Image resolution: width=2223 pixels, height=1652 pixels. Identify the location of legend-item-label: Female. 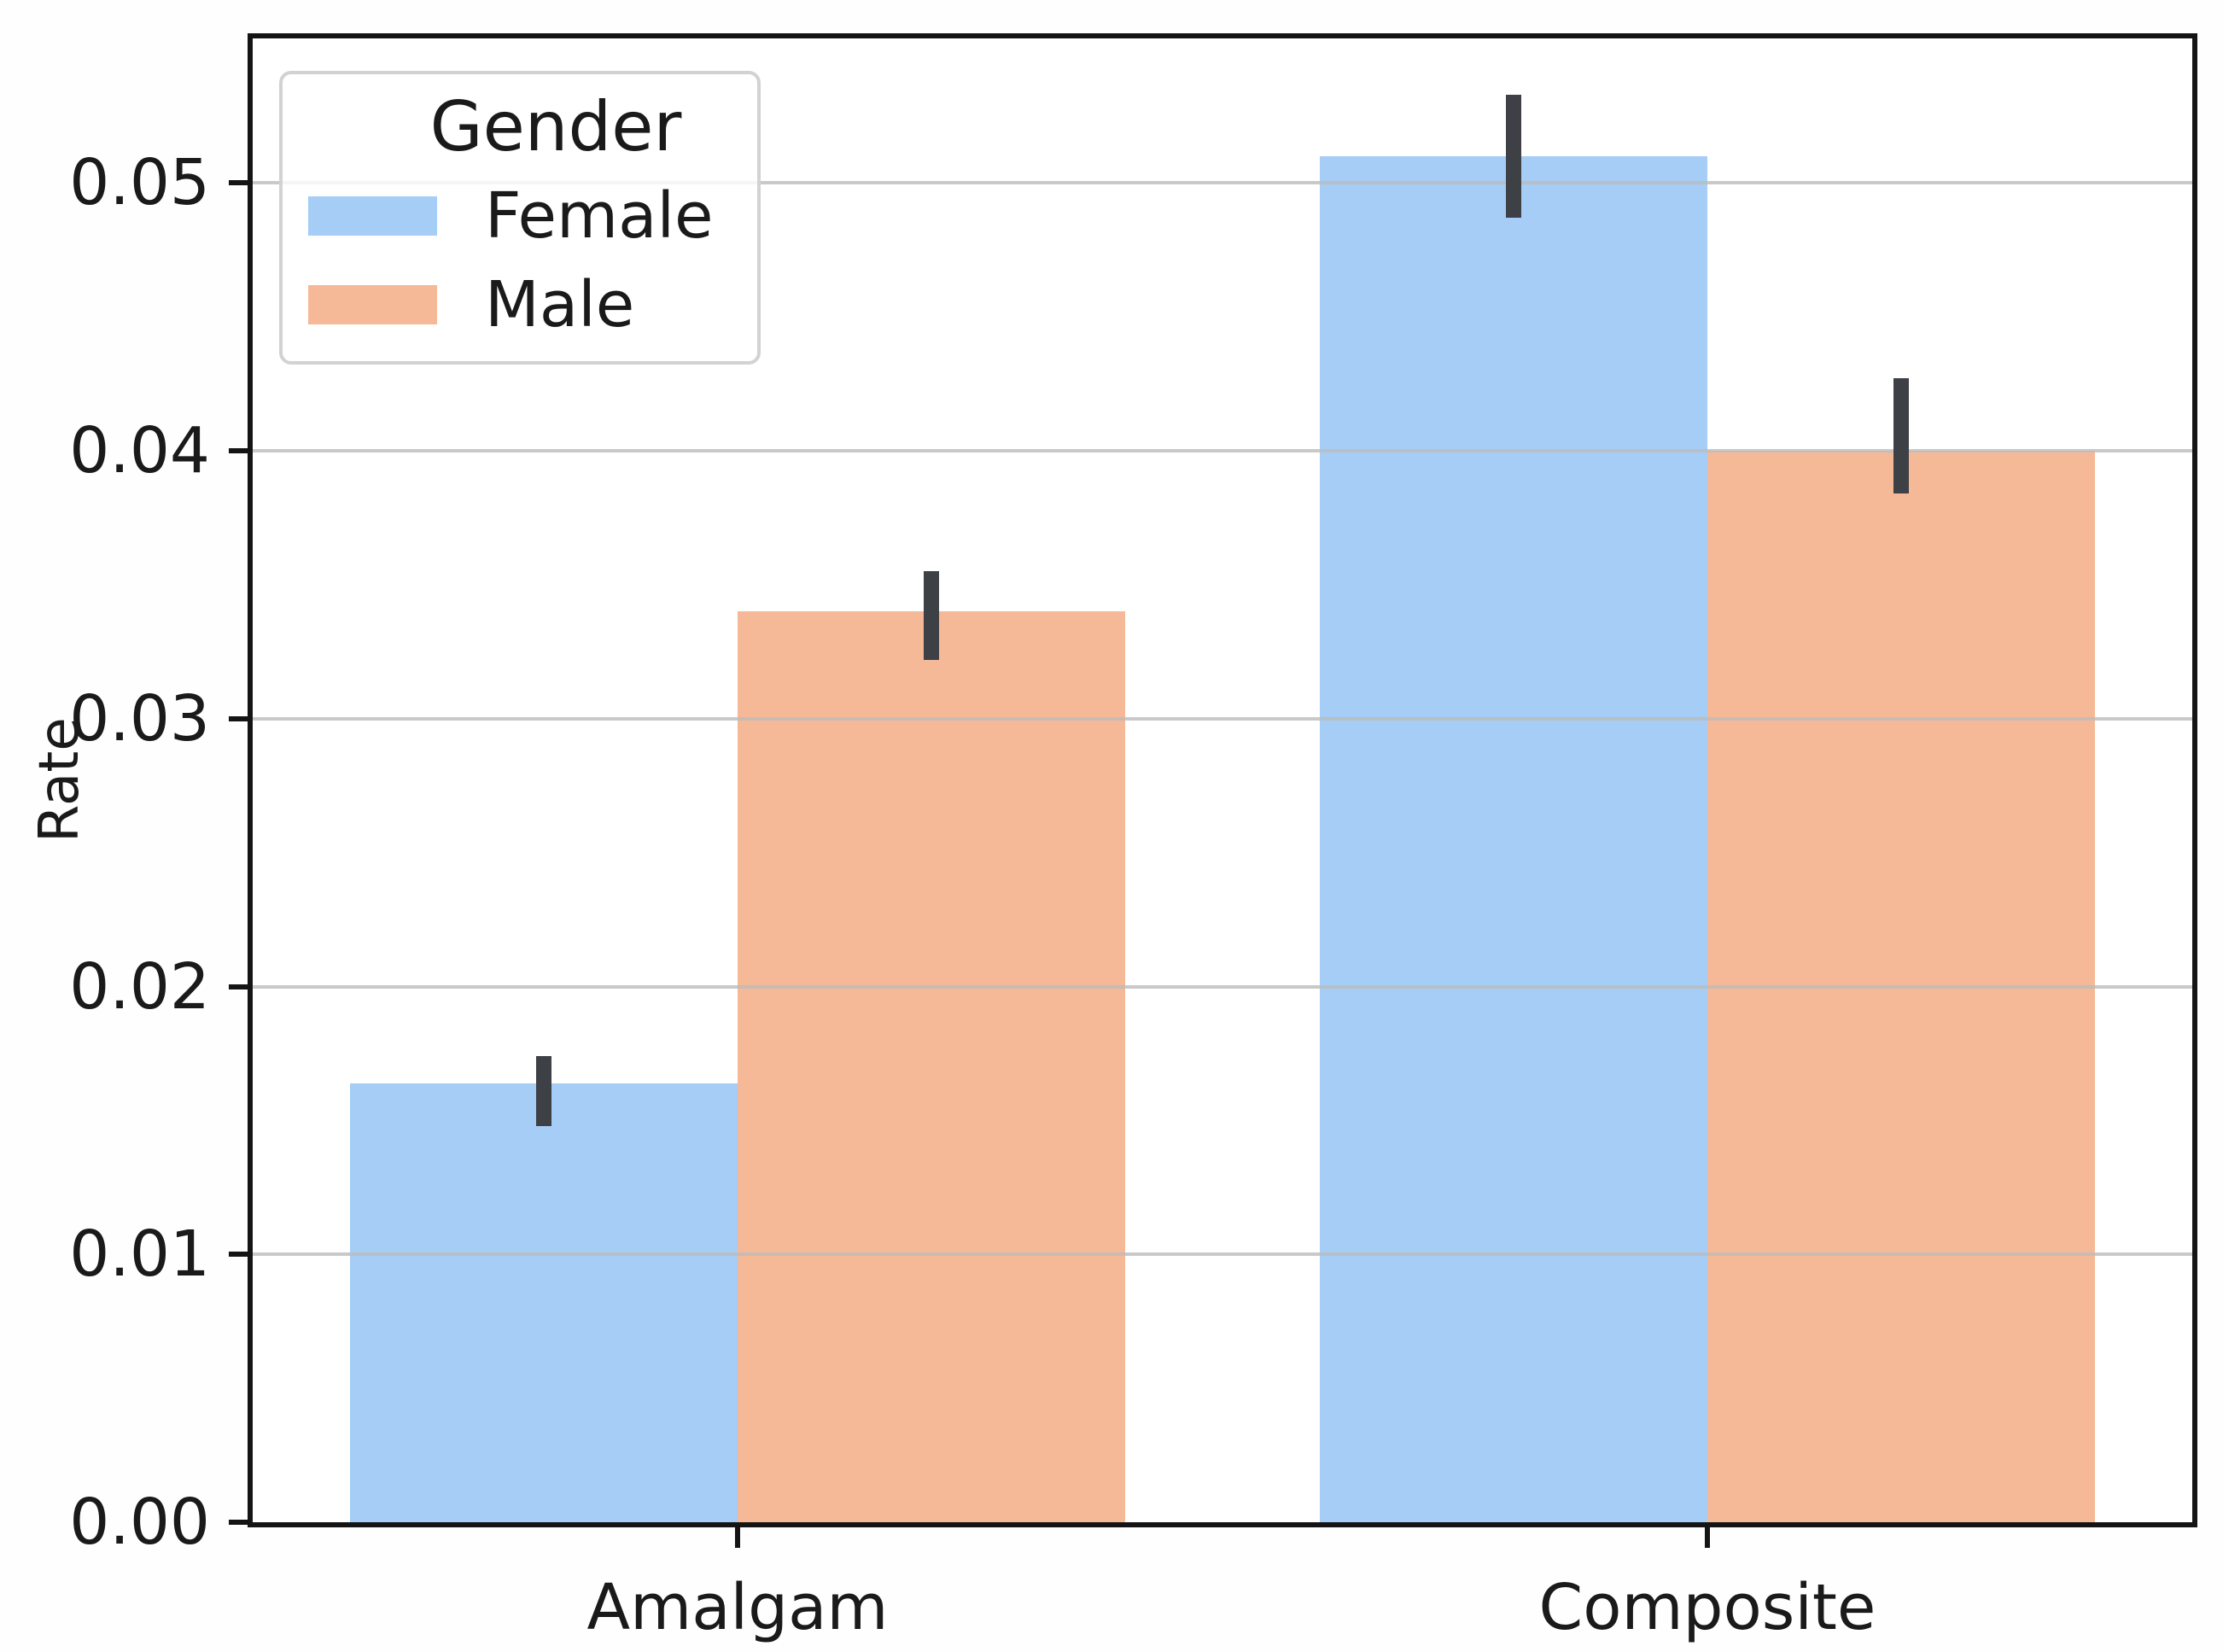
(599, 216).